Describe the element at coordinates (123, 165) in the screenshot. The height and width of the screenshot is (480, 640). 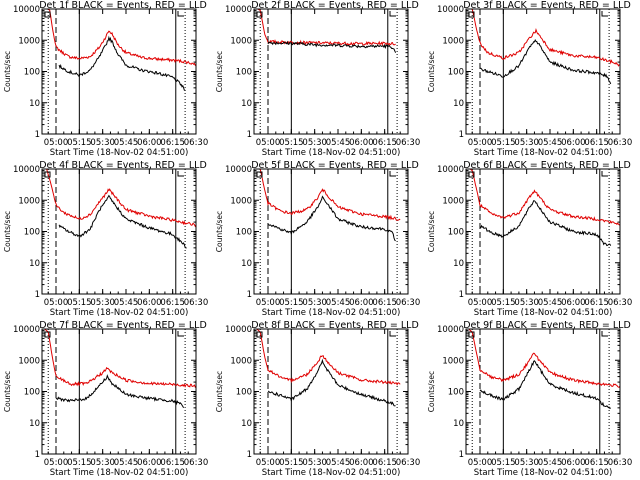
I see `chart-title: Det 4f BLACK = Events, RED = LLD` at that location.